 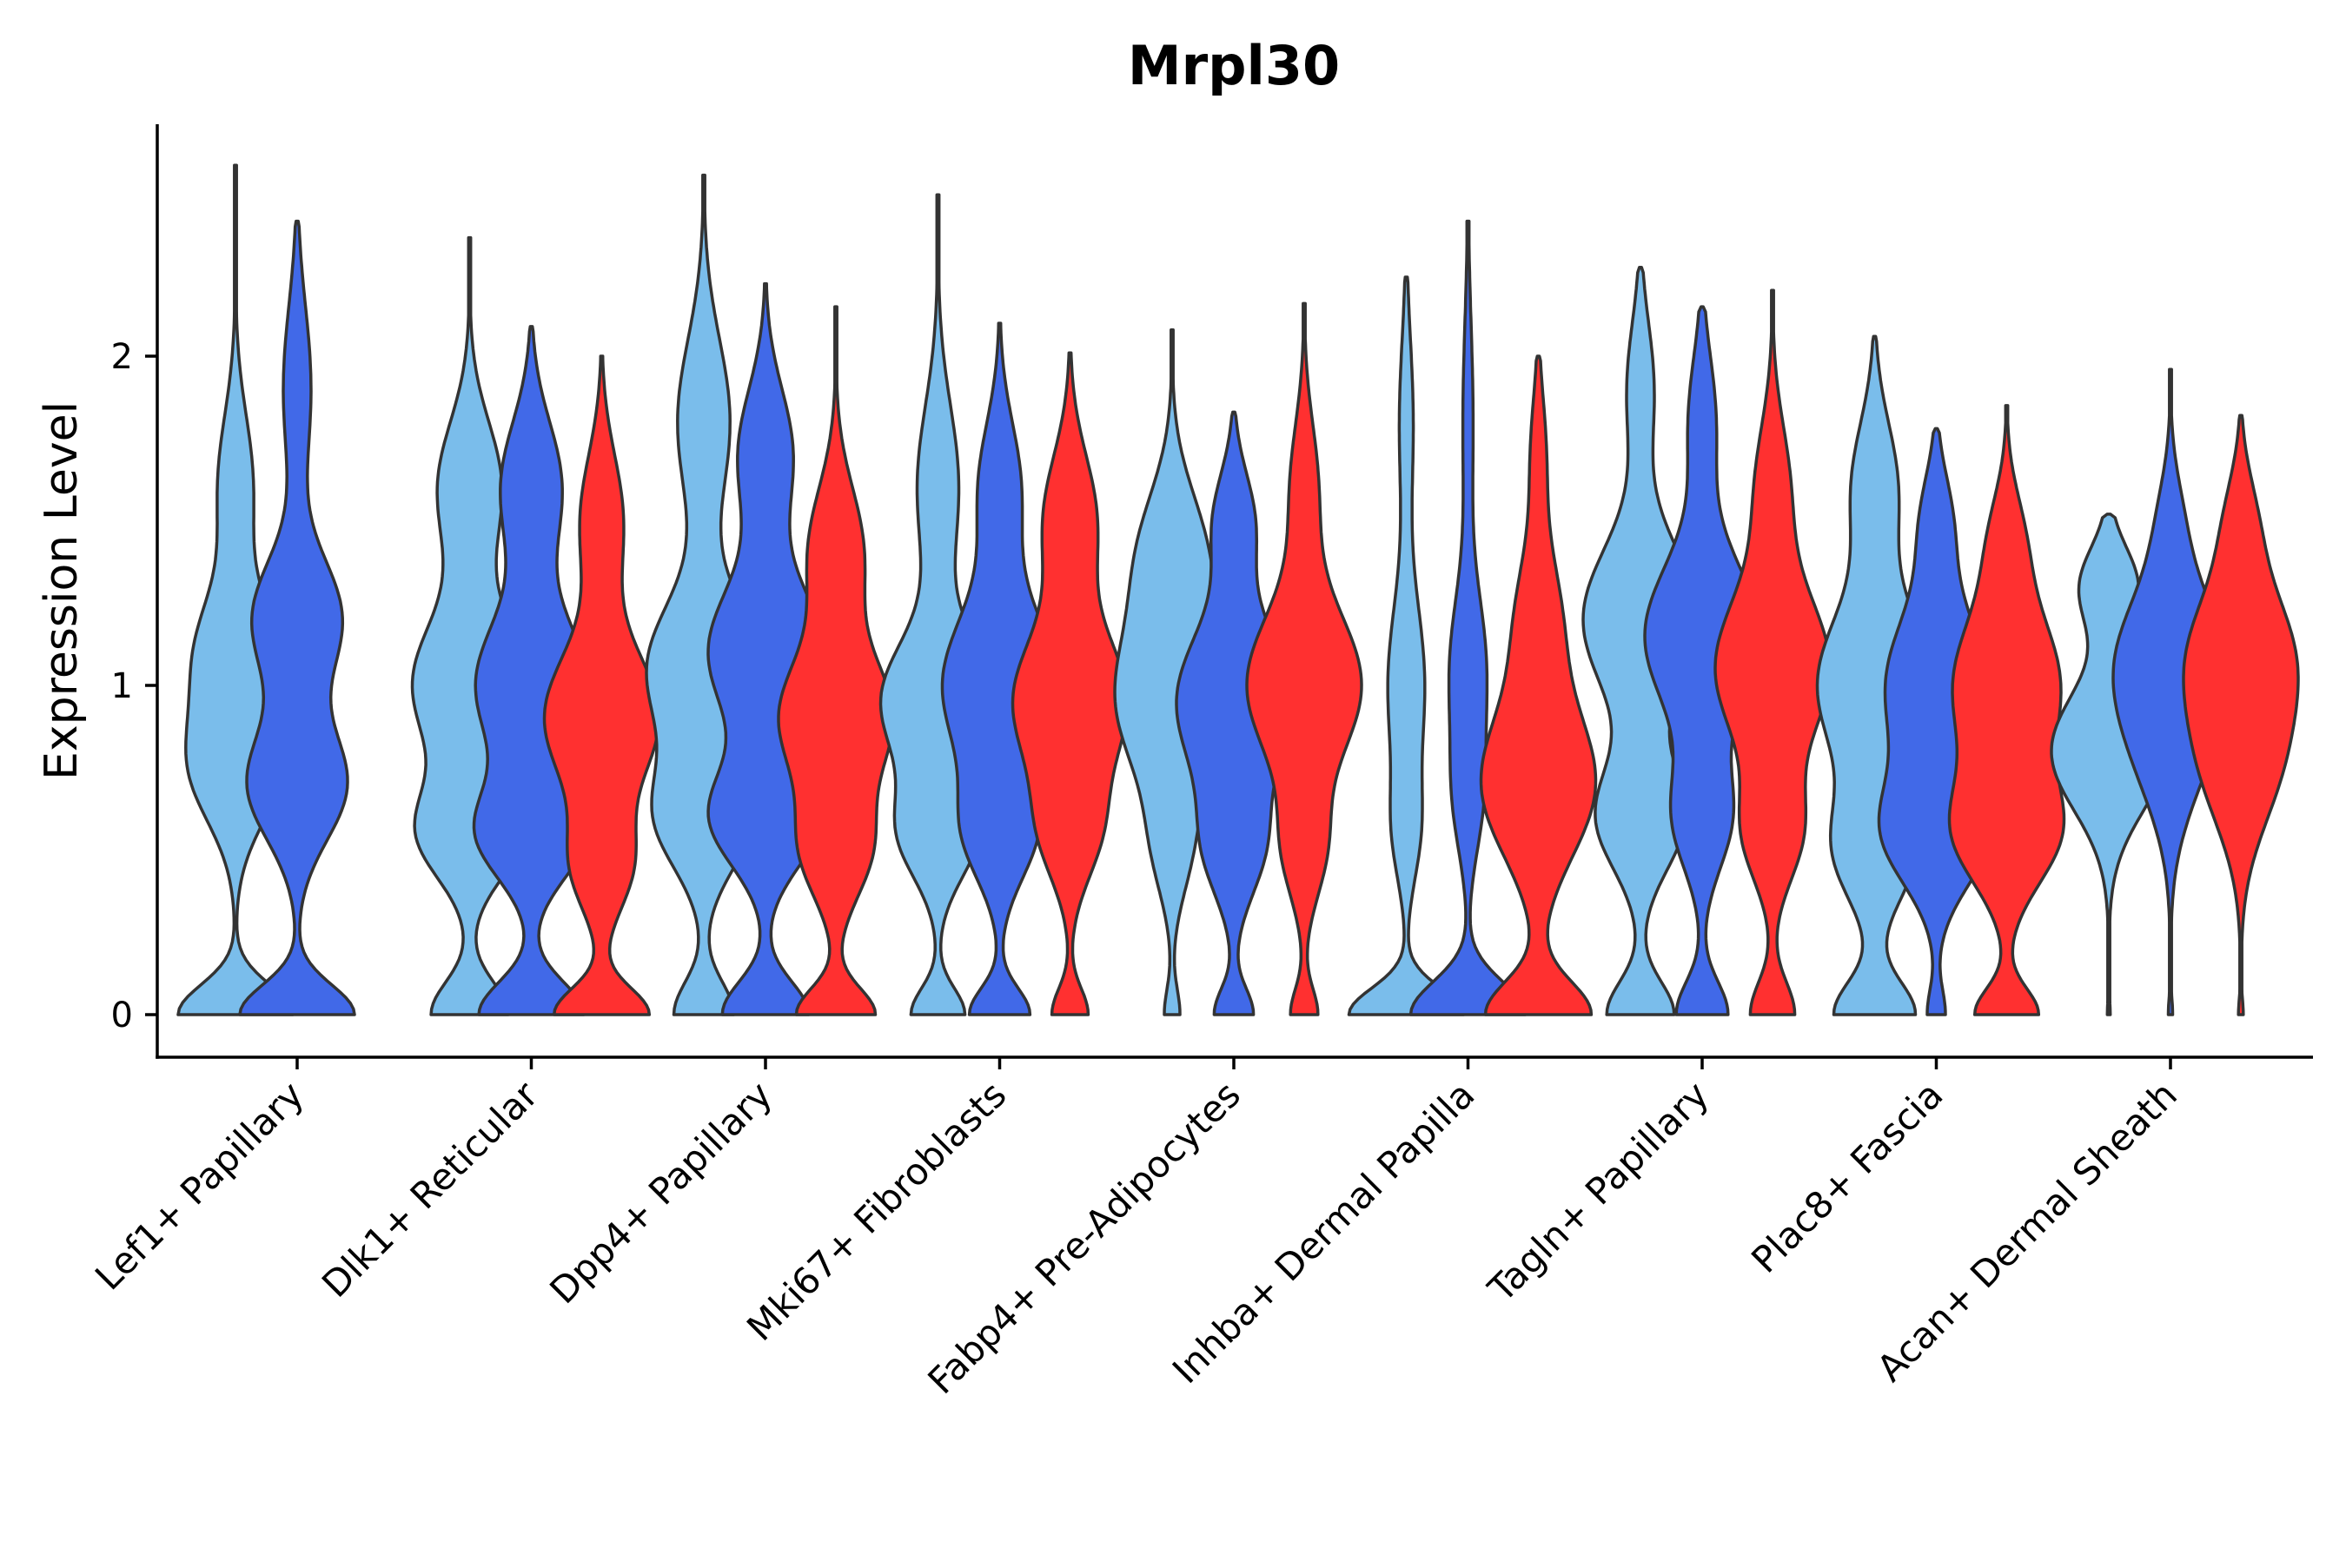 I want to click on y-tick-label: 2, so click(x=122, y=357).